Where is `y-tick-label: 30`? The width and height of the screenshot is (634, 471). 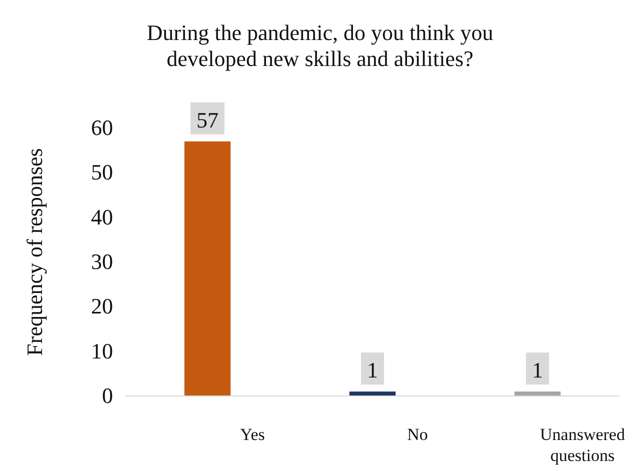 y-tick-label: 30 is located at coordinates (102, 261).